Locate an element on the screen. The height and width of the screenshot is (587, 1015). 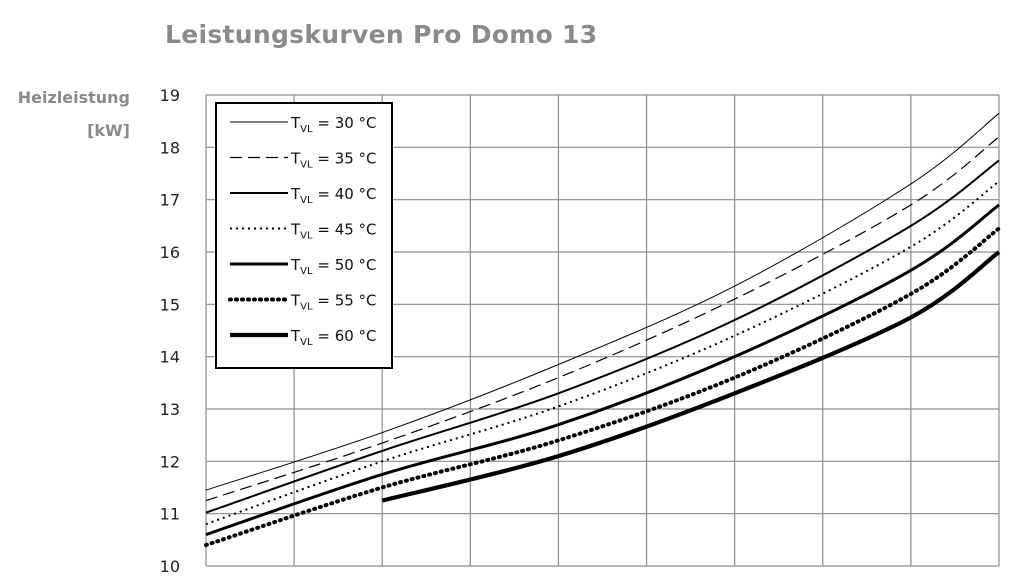
y-tick-label: 12 is located at coordinates (170, 461).